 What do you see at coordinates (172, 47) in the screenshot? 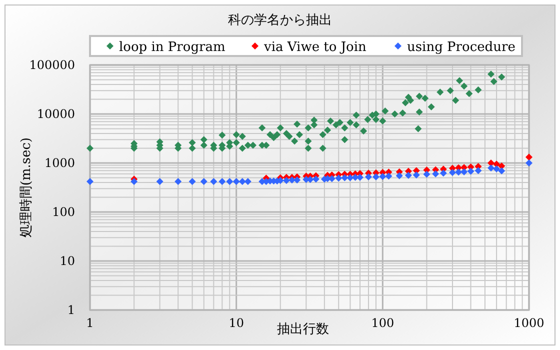
I see `legend-label: loop in Program` at bounding box center [172, 47].